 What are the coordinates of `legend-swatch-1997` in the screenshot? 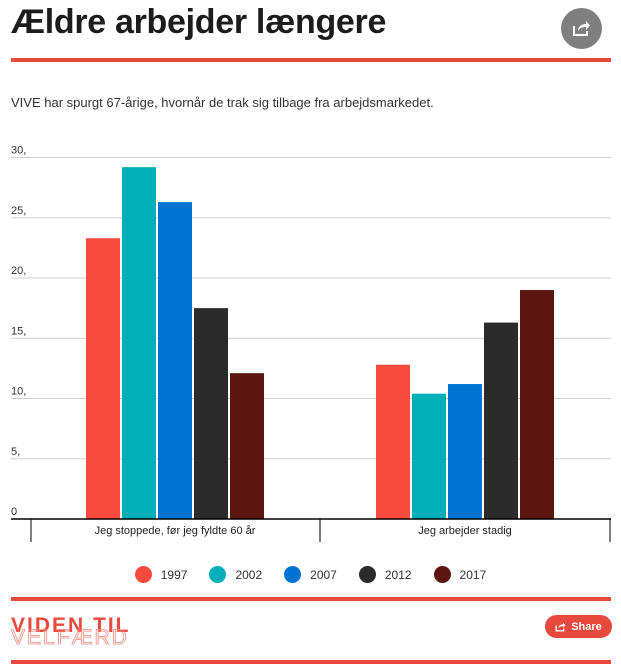 It's located at (143, 574).